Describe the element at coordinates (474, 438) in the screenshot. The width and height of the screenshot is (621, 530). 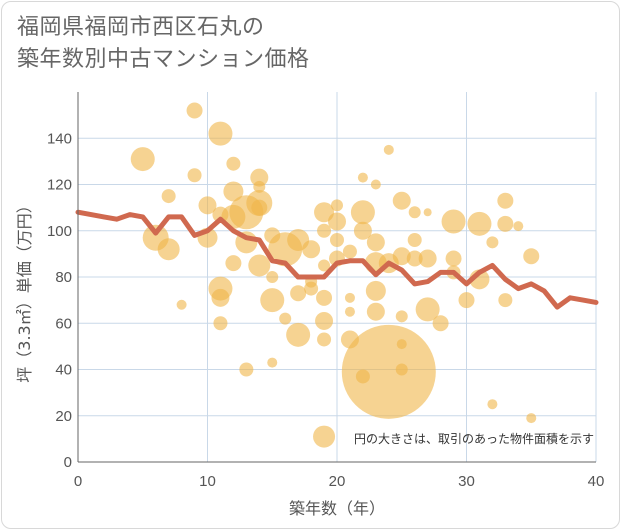
I see `bubble-size-note: 円の大きさは、取引のあった物件面積を示す` at that location.